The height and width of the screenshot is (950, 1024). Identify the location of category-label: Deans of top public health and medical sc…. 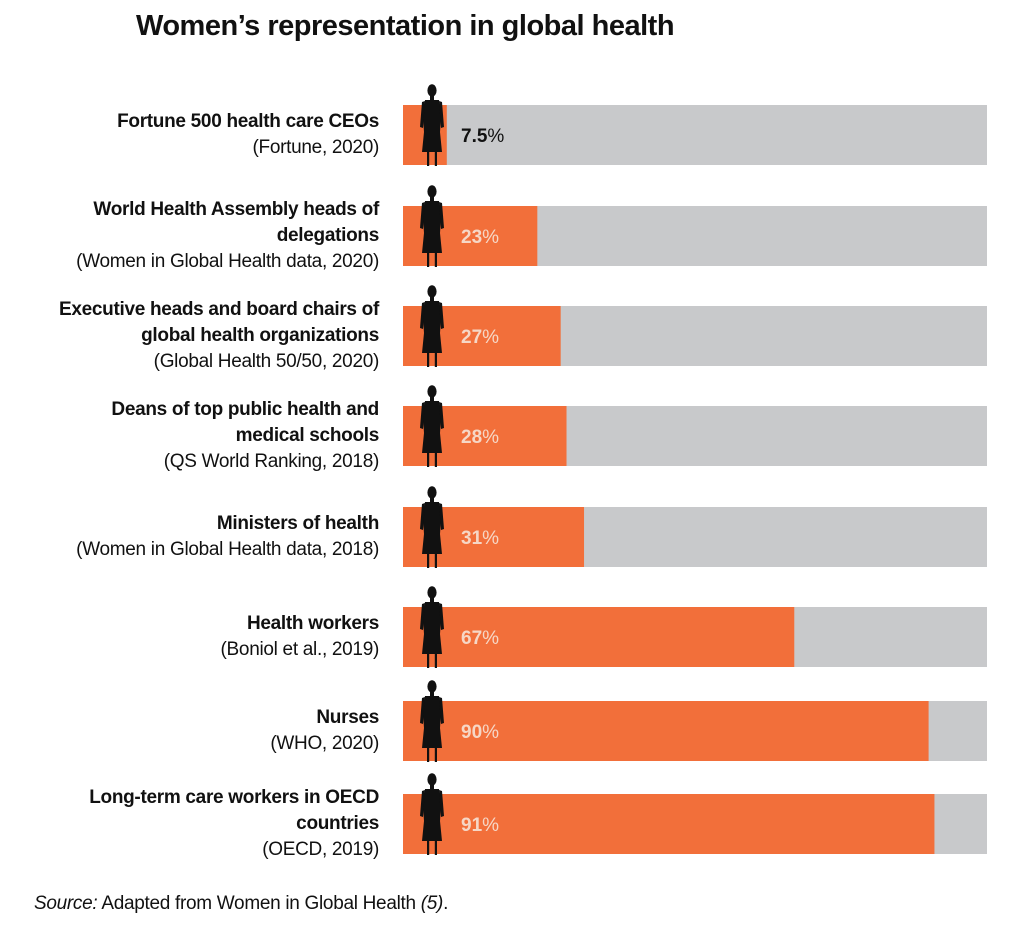
(245, 436).